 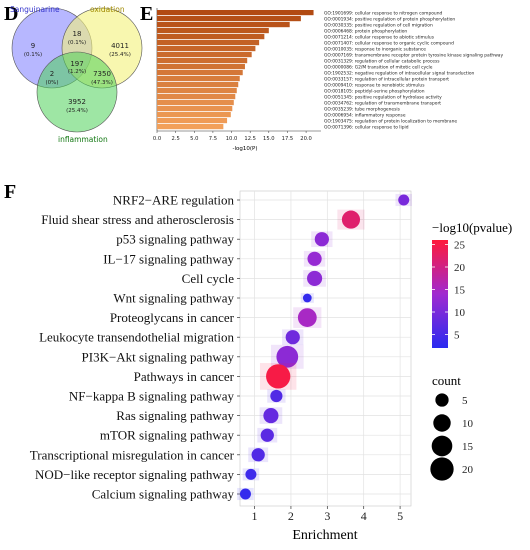 I want to click on venn-count-o-only: 4011, so click(x=120, y=46).